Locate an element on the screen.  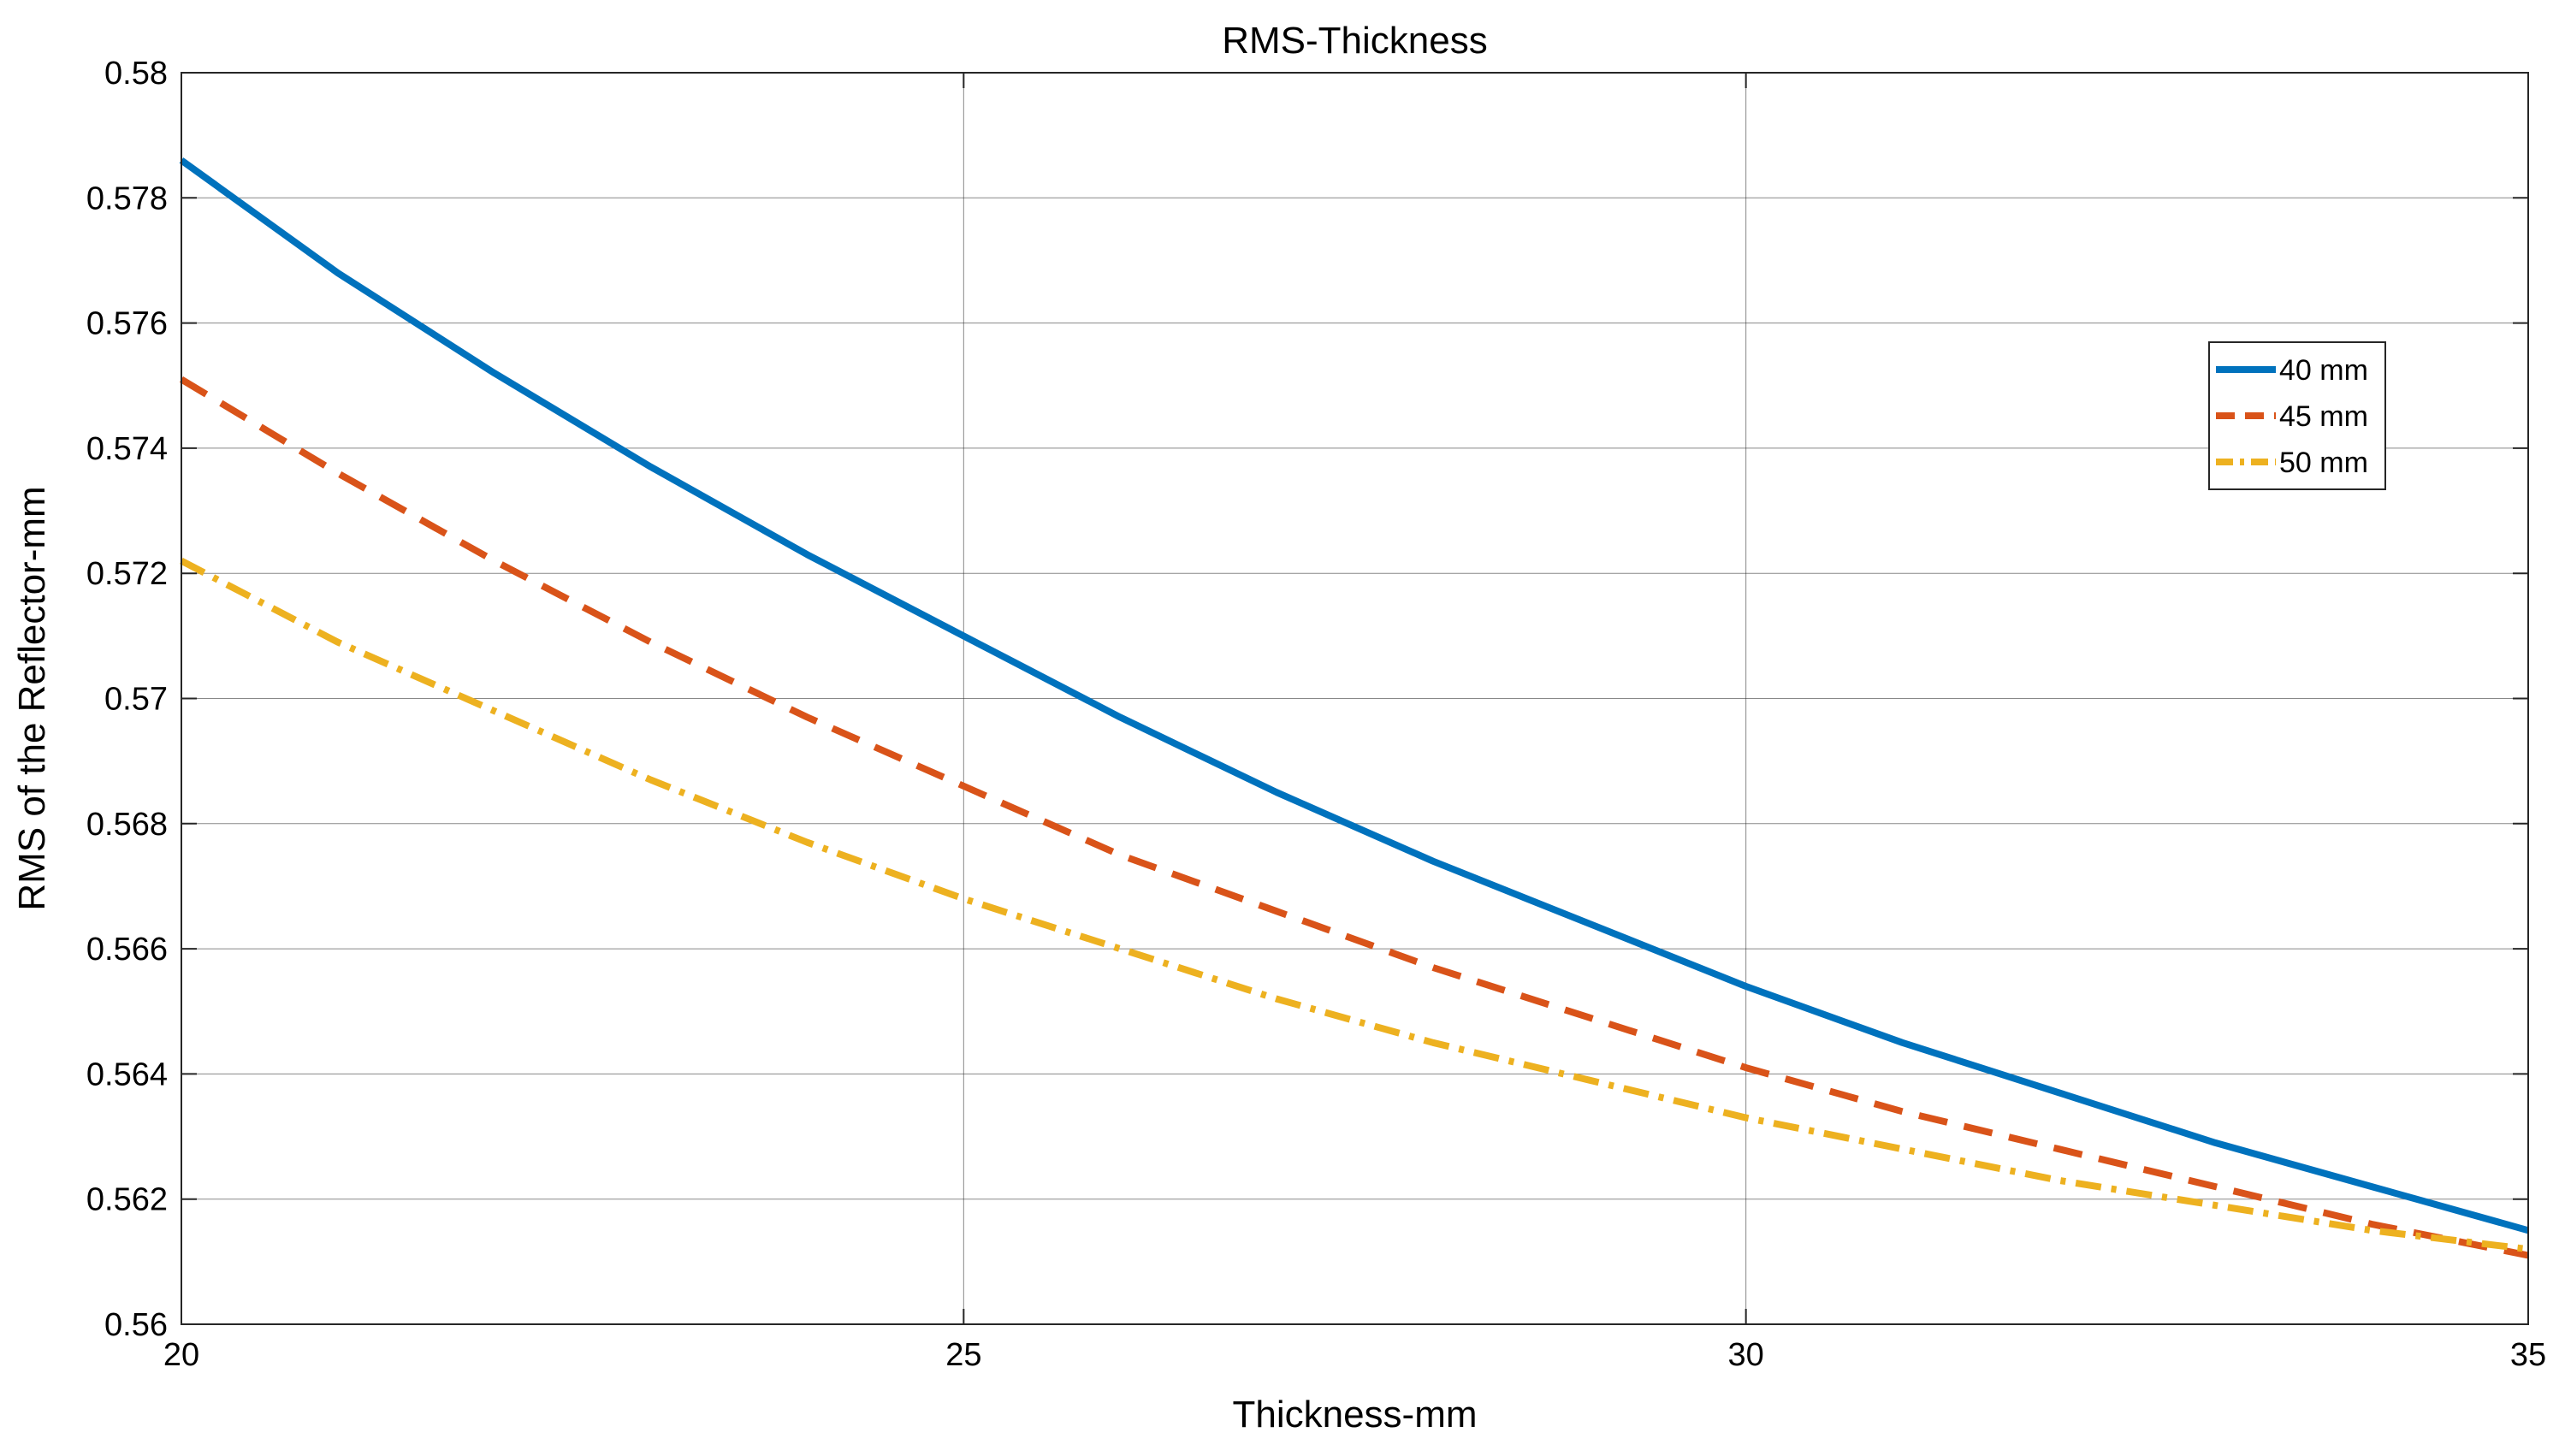
y-tick-label: 0.564 is located at coordinates (127, 1074).